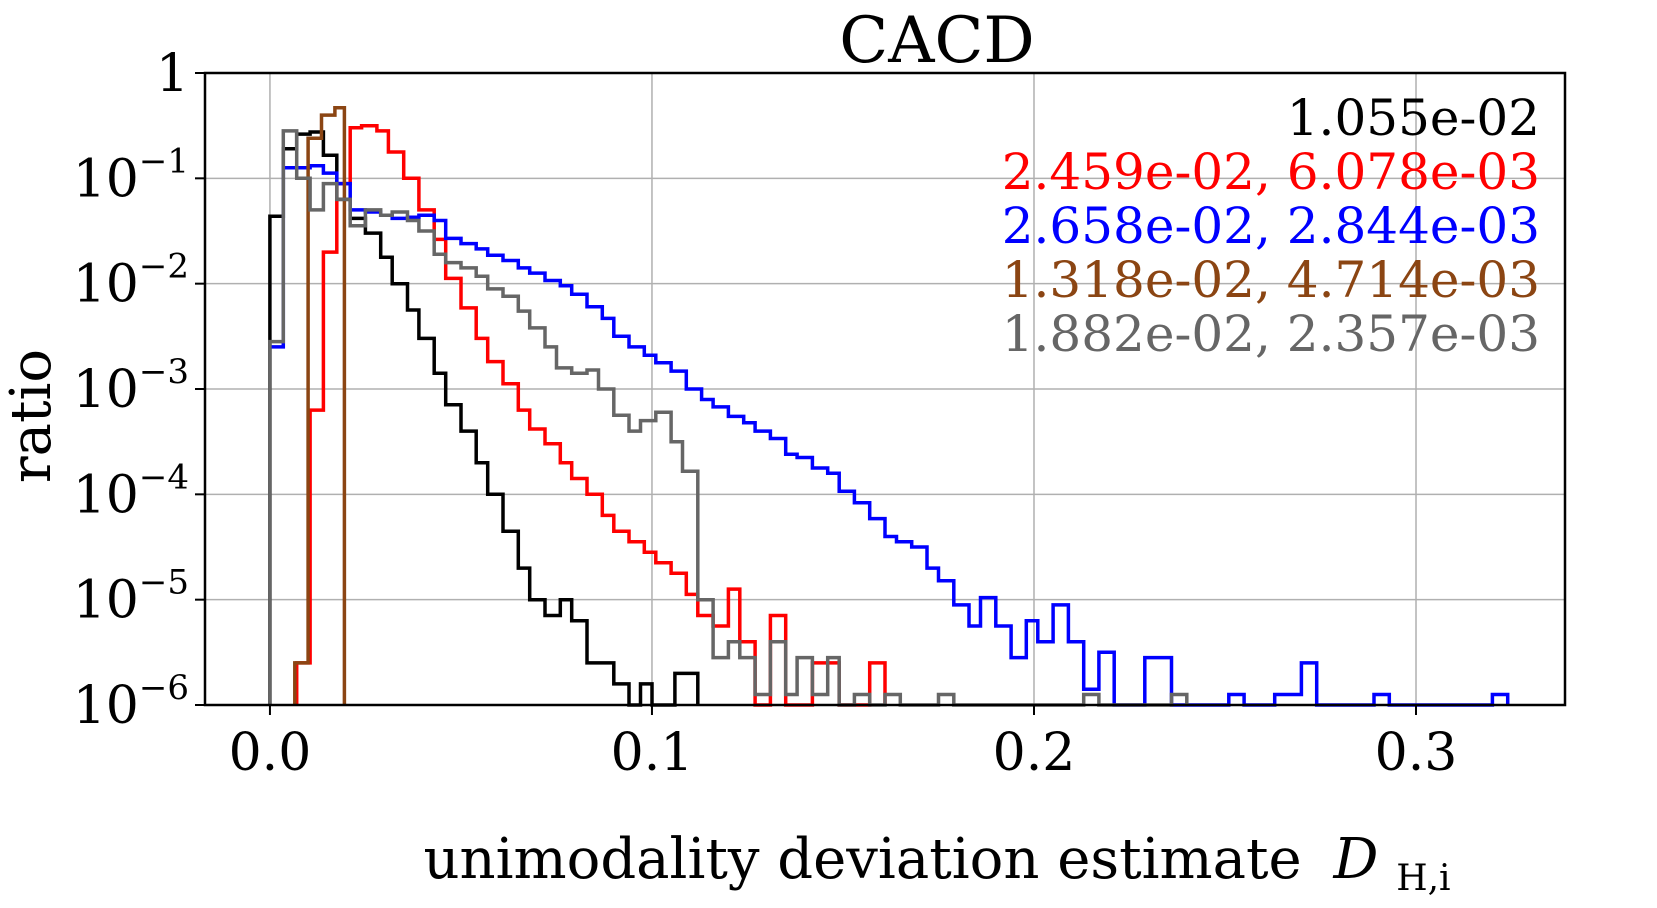 The height and width of the screenshot is (908, 1657). Describe the element at coordinates (936, 41) in the screenshot. I see `chart-title: CACD` at that location.